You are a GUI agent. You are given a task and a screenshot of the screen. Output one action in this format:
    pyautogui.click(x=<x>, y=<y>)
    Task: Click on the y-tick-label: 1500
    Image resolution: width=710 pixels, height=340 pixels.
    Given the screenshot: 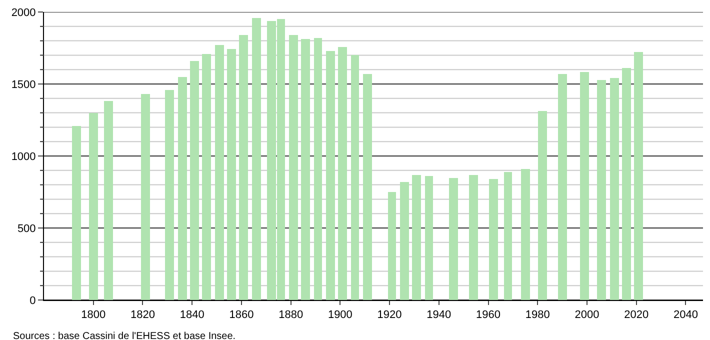 What is the action you would take?
    pyautogui.click(x=23, y=84)
    